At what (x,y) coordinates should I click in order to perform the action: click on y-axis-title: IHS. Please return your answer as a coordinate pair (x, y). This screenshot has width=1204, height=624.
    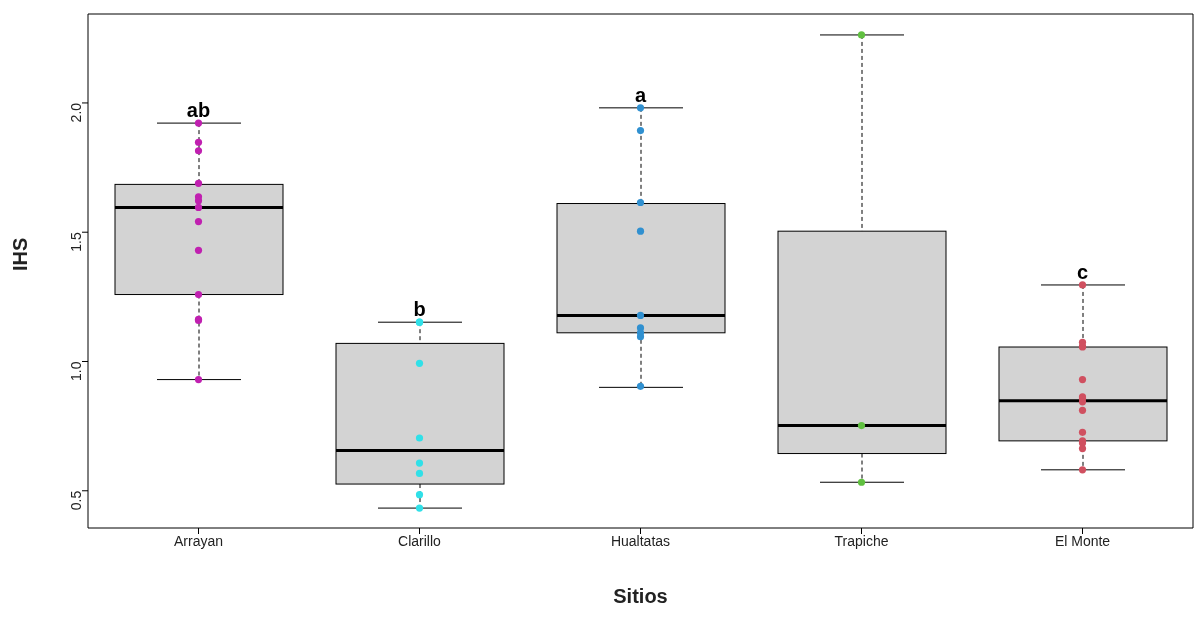
    Looking at the image, I should click on (20, 254).